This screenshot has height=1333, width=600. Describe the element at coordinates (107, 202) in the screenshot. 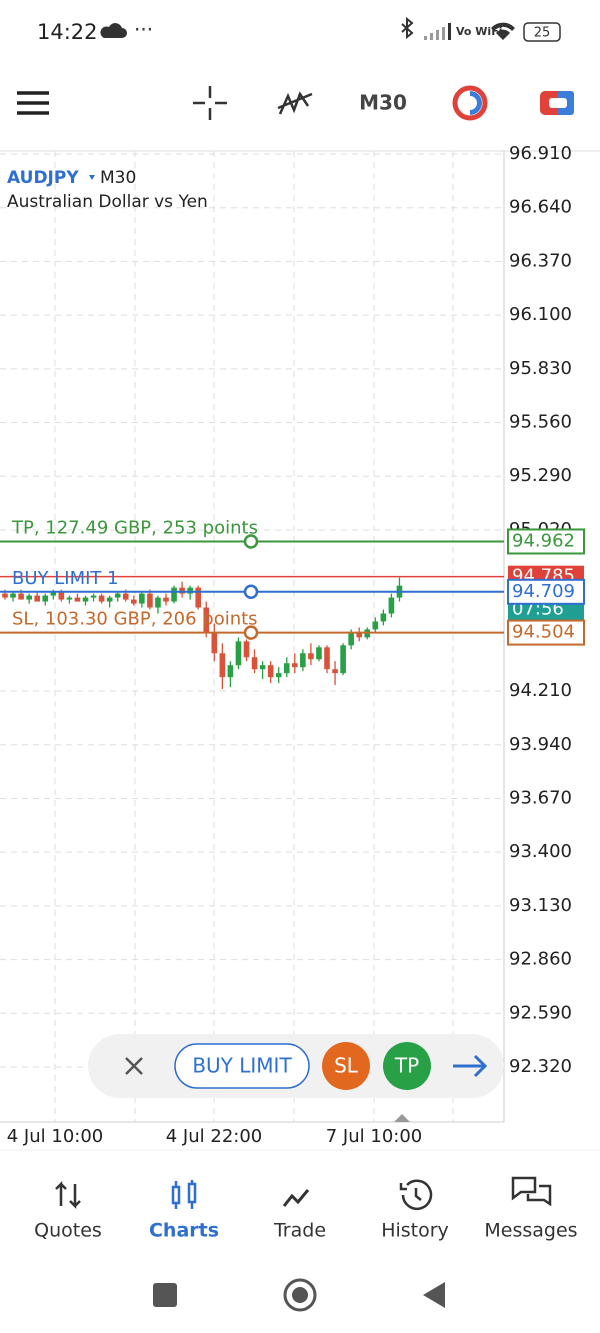

I see `symbol-description: Australian Dollar vs Yen` at that location.